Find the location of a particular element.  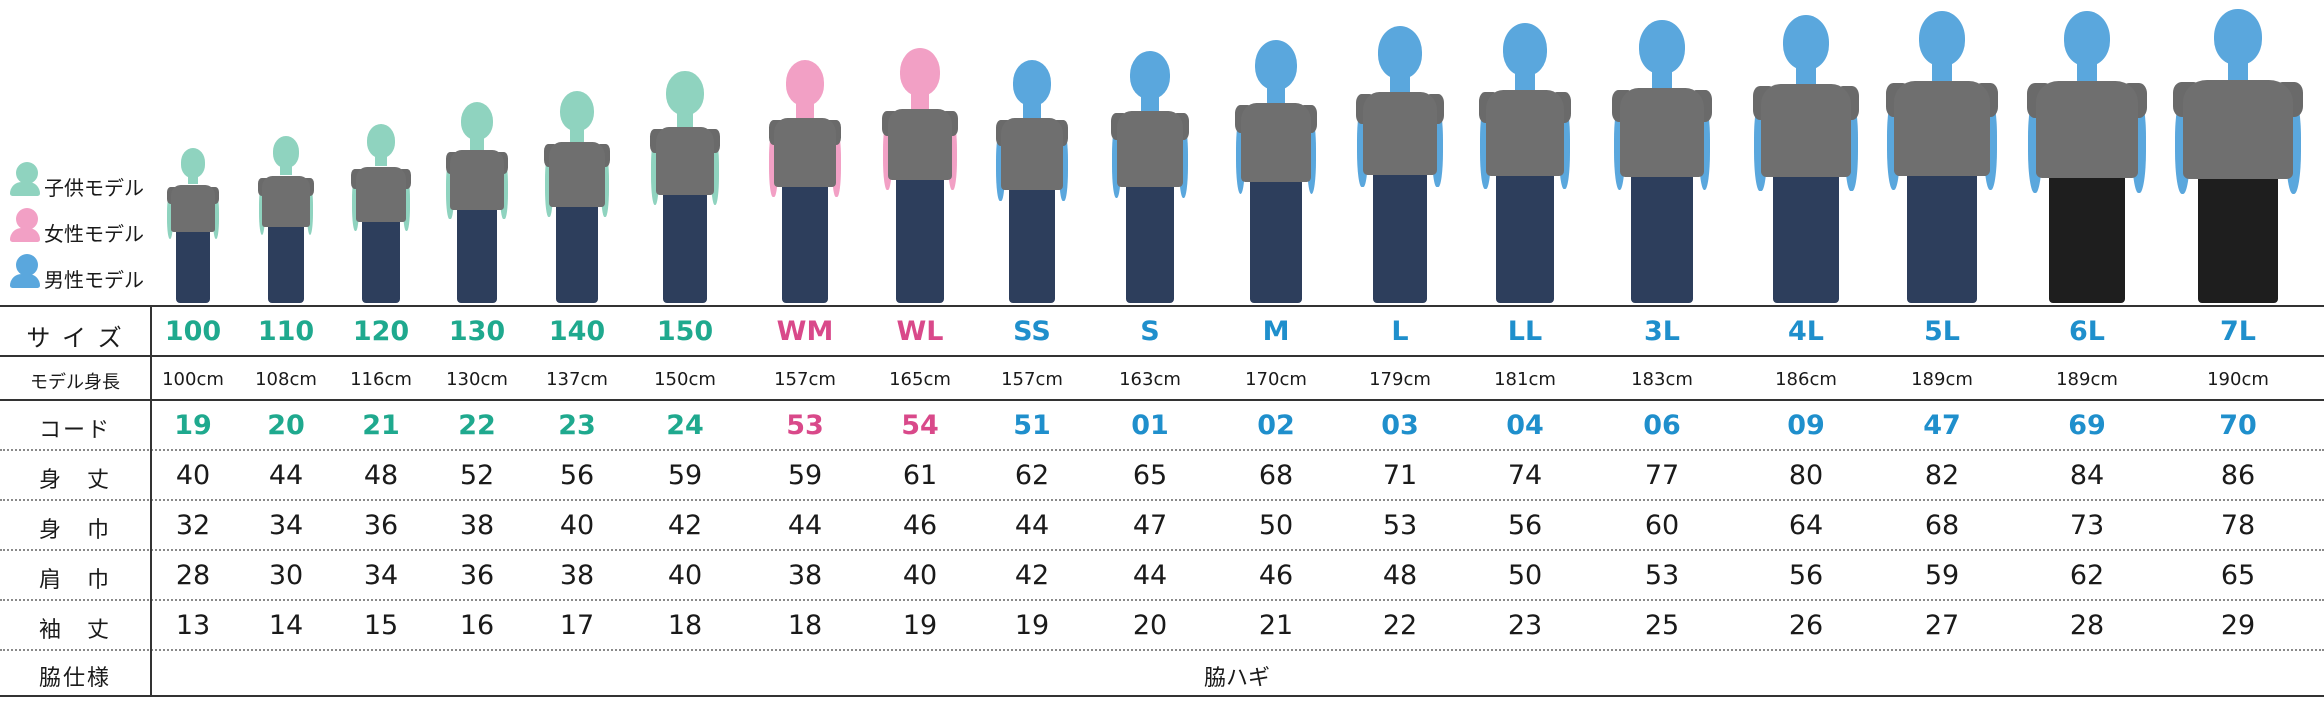

cell-body-length-ll: 74 is located at coordinates (1525, 475).